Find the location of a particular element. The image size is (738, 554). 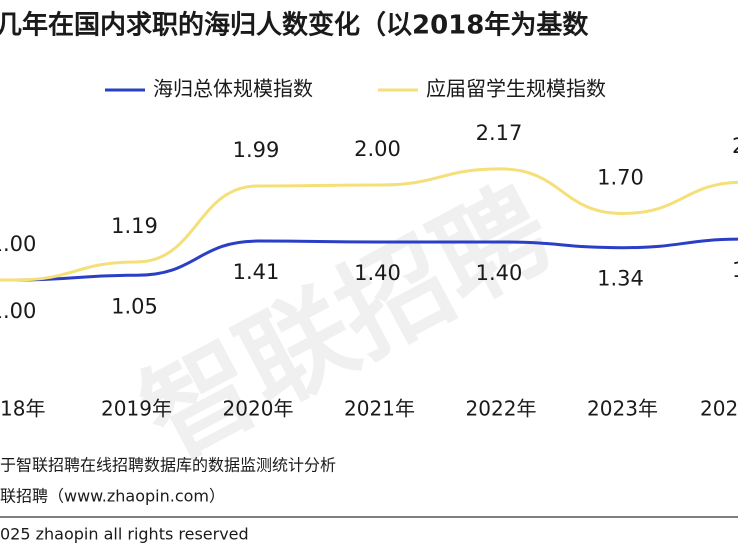

series-line is located at coordinates (369, 259).